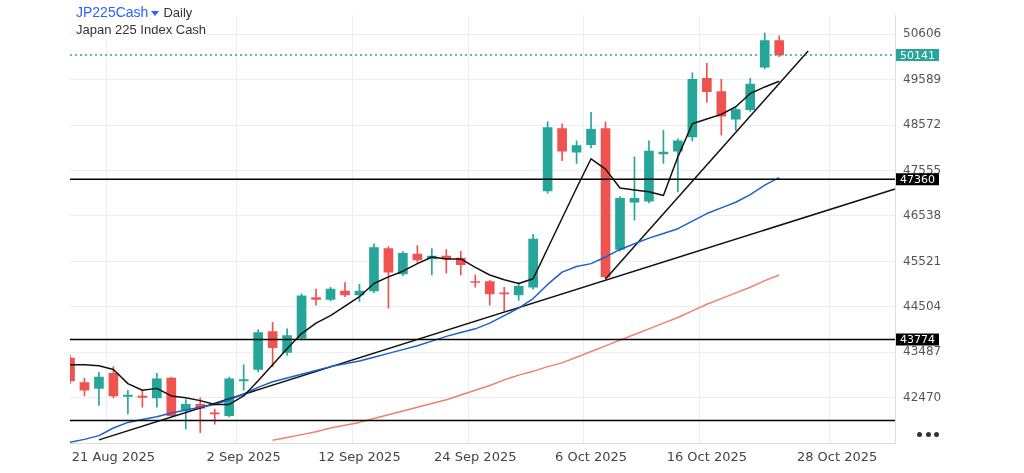 This screenshot has height=473, width=1024. Describe the element at coordinates (178, 12) in the screenshot. I see `annotation: Daily` at that location.